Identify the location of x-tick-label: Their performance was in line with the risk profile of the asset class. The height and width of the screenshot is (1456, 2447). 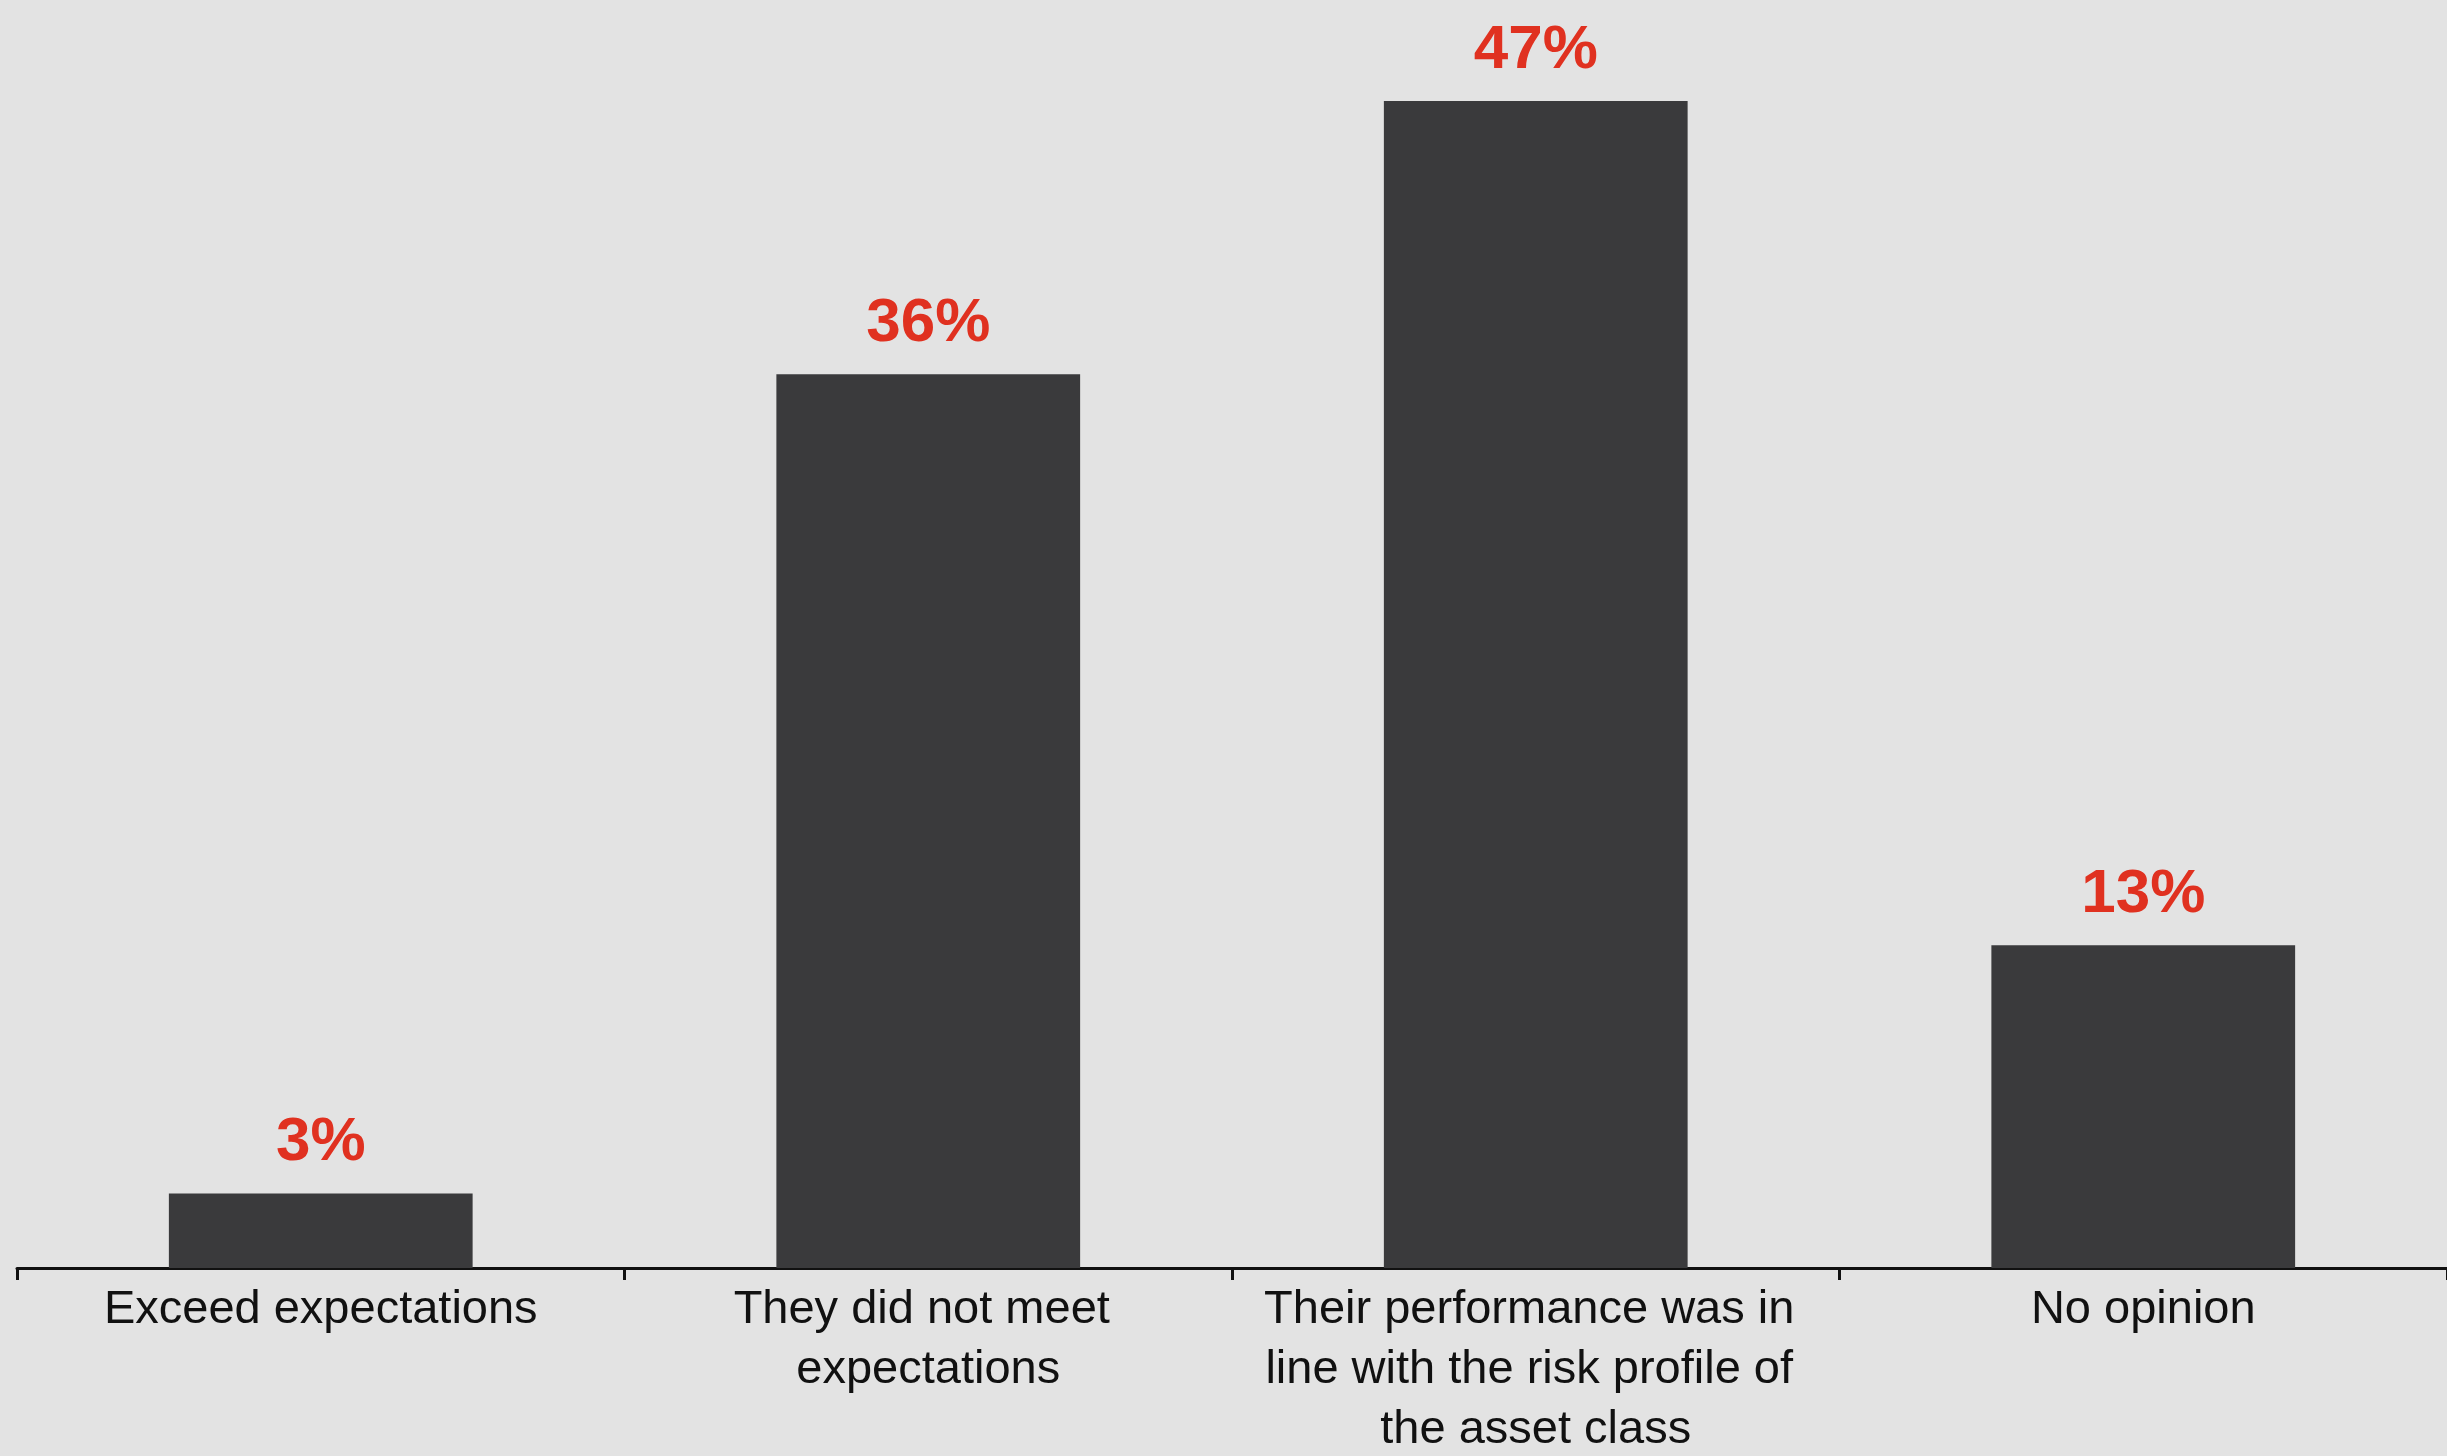
(1536, 1366).